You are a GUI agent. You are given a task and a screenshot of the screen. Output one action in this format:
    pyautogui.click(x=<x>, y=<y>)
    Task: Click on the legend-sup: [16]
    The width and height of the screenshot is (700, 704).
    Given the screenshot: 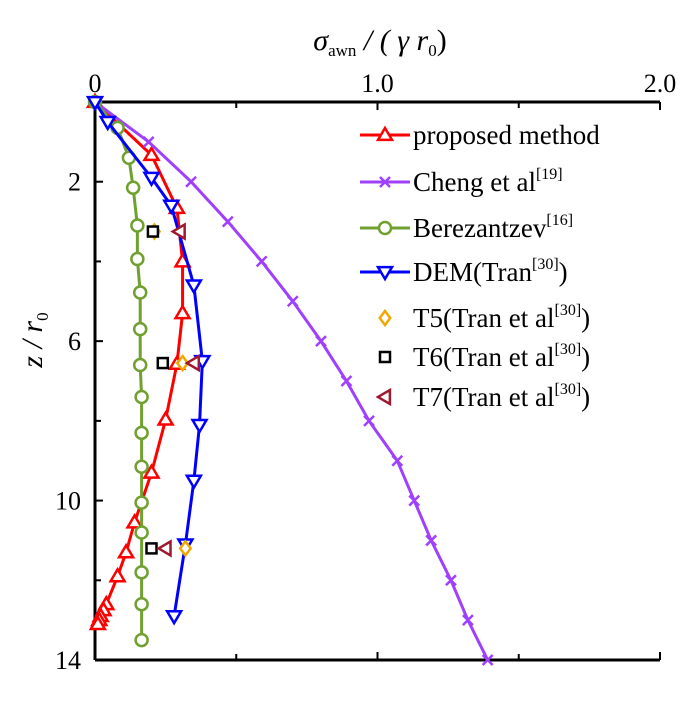 What is the action you would take?
    pyautogui.click(x=559, y=220)
    